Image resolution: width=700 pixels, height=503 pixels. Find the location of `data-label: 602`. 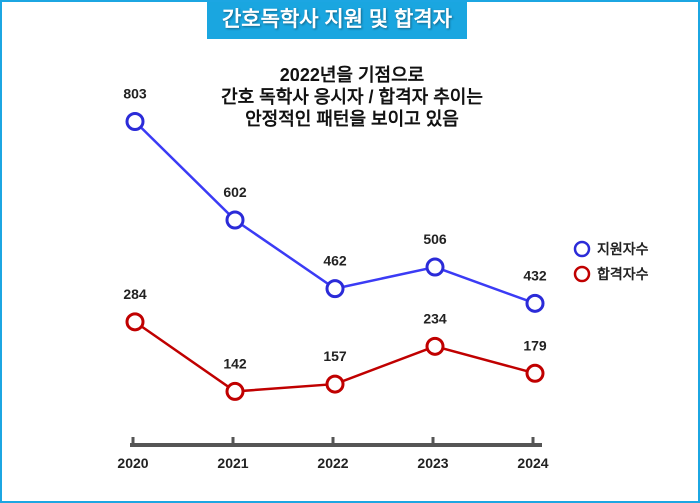

data-label: 602 is located at coordinates (235, 192).